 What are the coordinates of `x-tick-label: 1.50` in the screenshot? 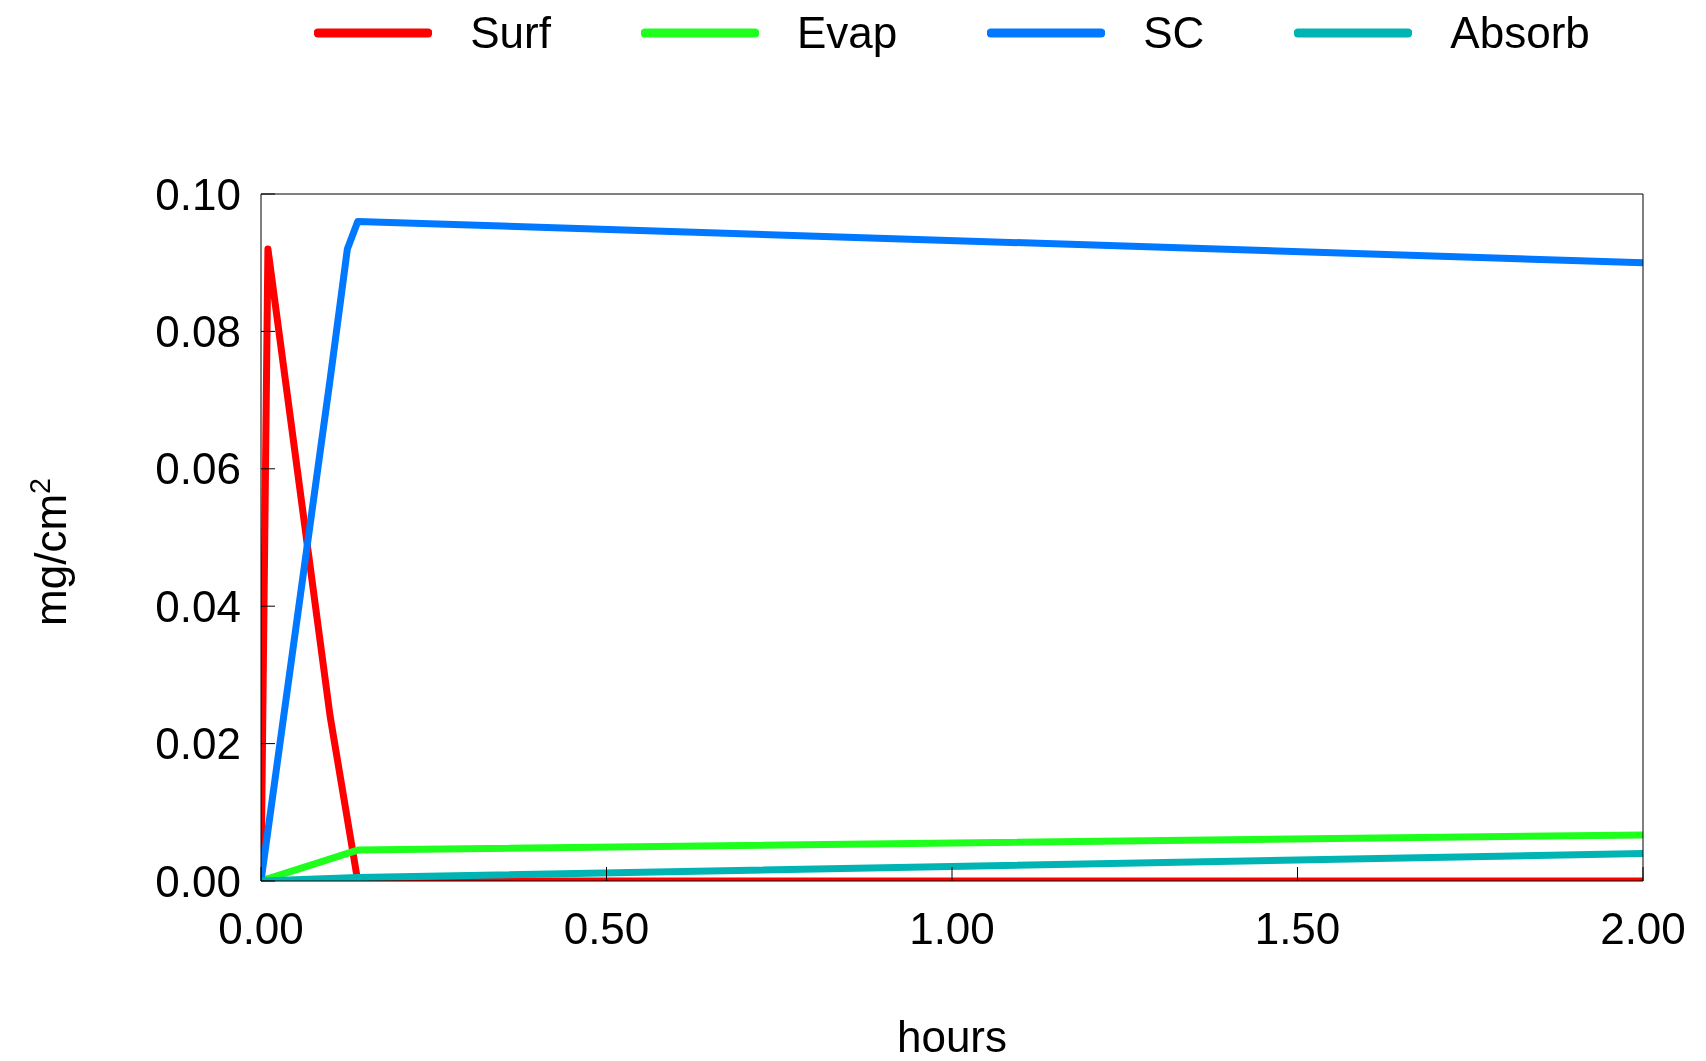 It's located at (1297, 929).